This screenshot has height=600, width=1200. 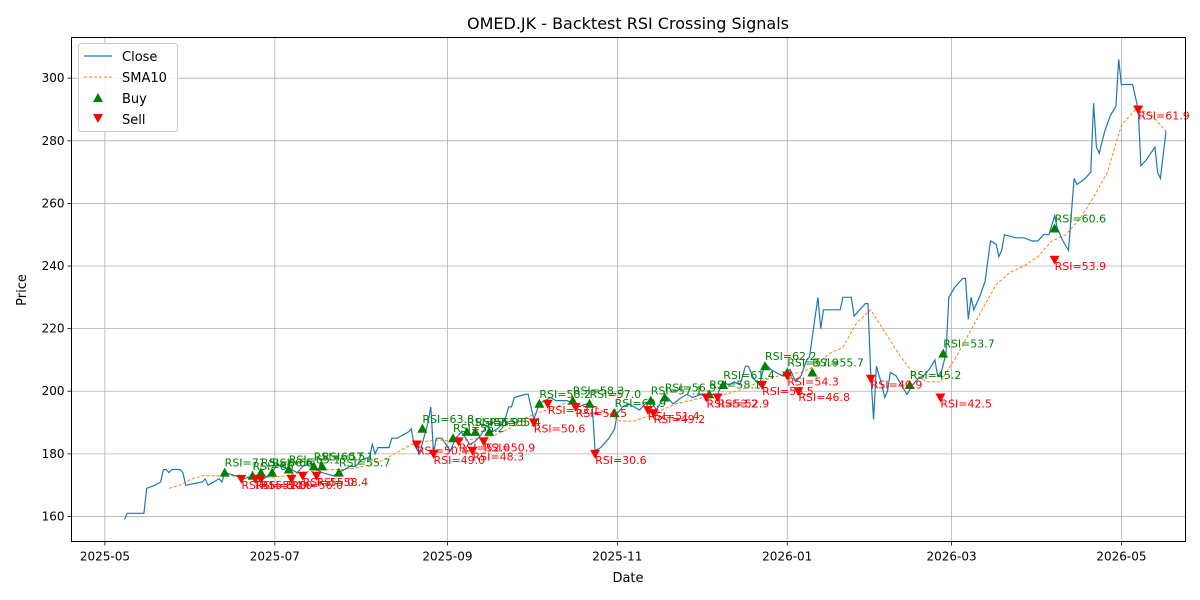 I want to click on buy-rsi-label: RSI=66.7, so click(x=298, y=463).